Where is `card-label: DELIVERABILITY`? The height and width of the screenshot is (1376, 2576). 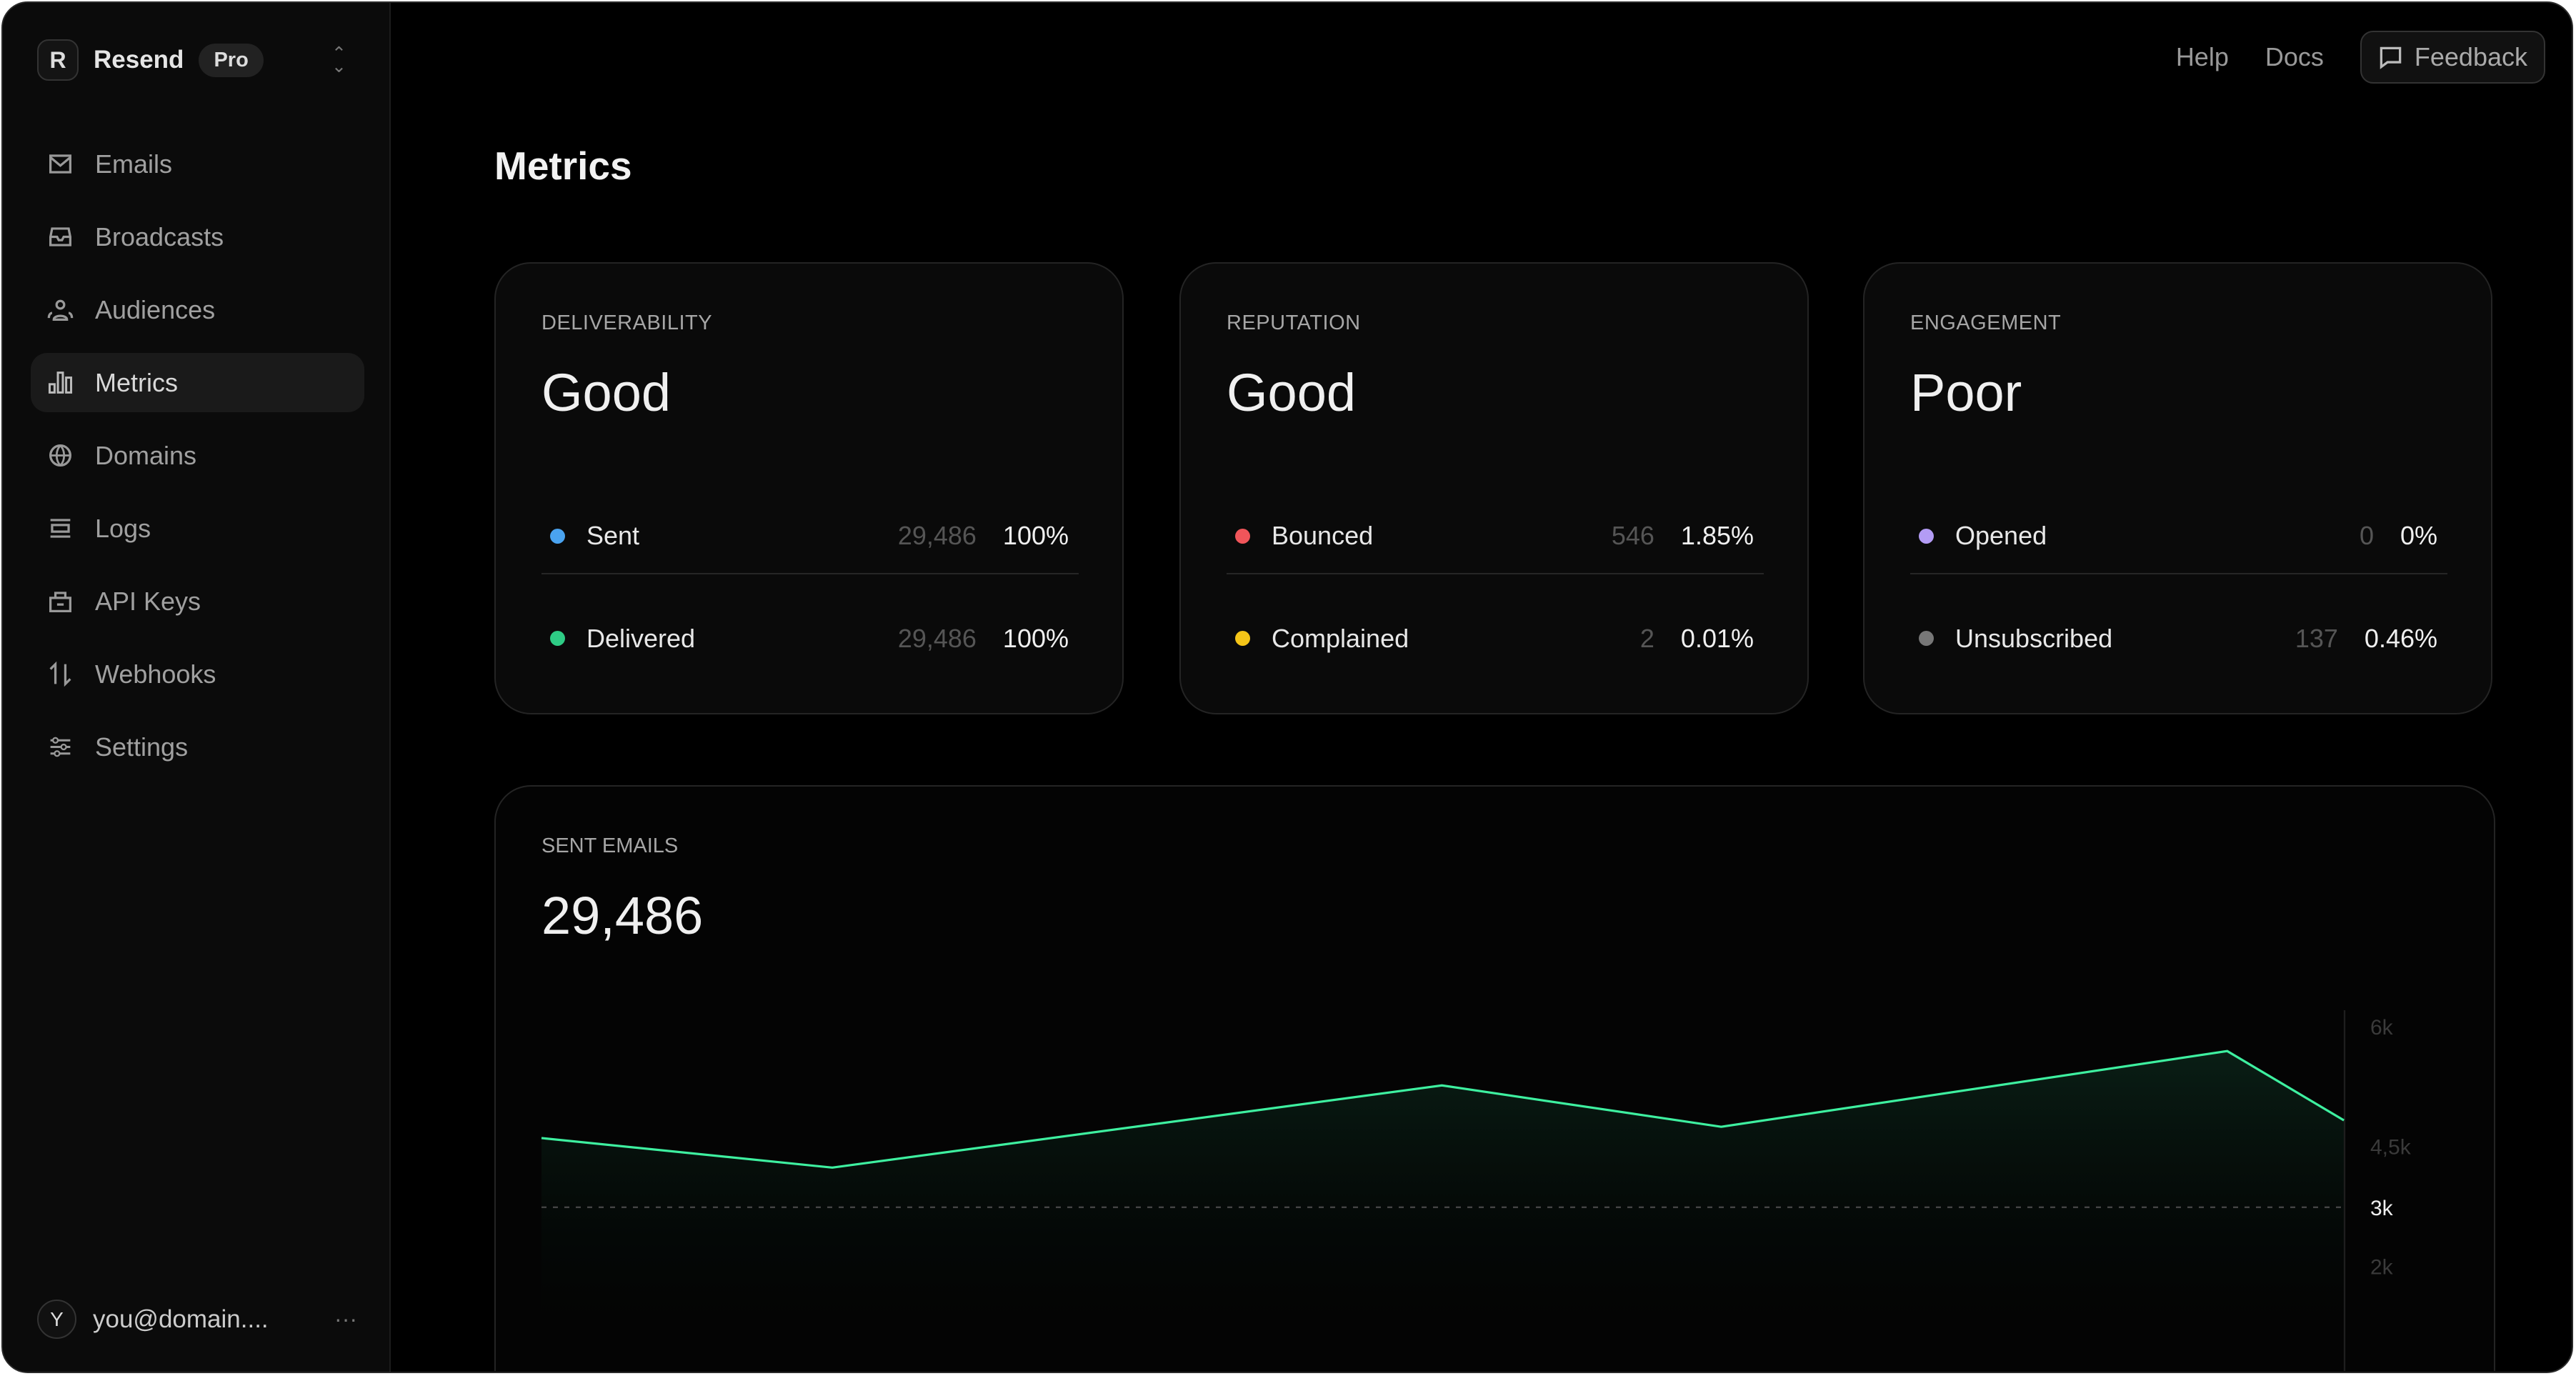
card-label: DELIVERABILITY is located at coordinates (627, 322).